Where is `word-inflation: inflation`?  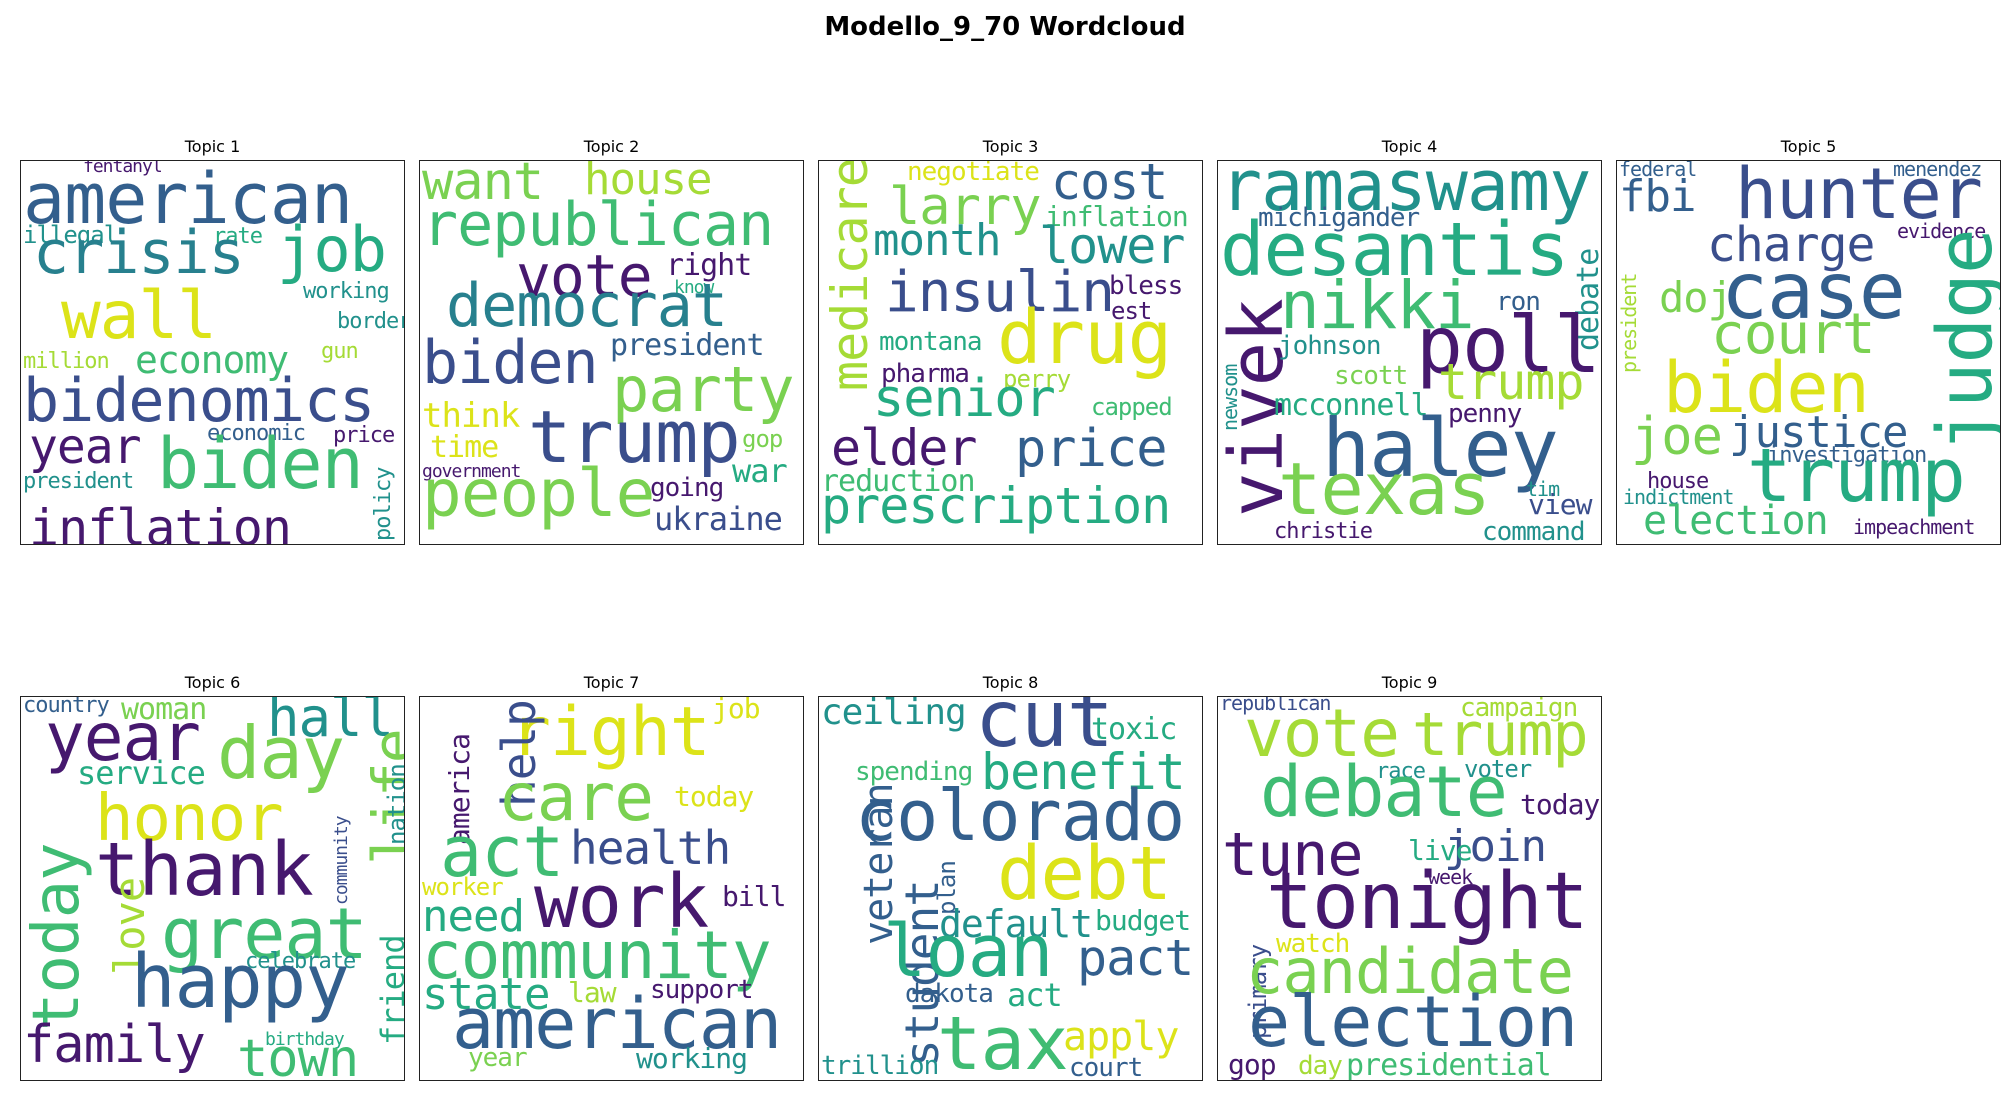 word-inflation: inflation is located at coordinates (160, 522).